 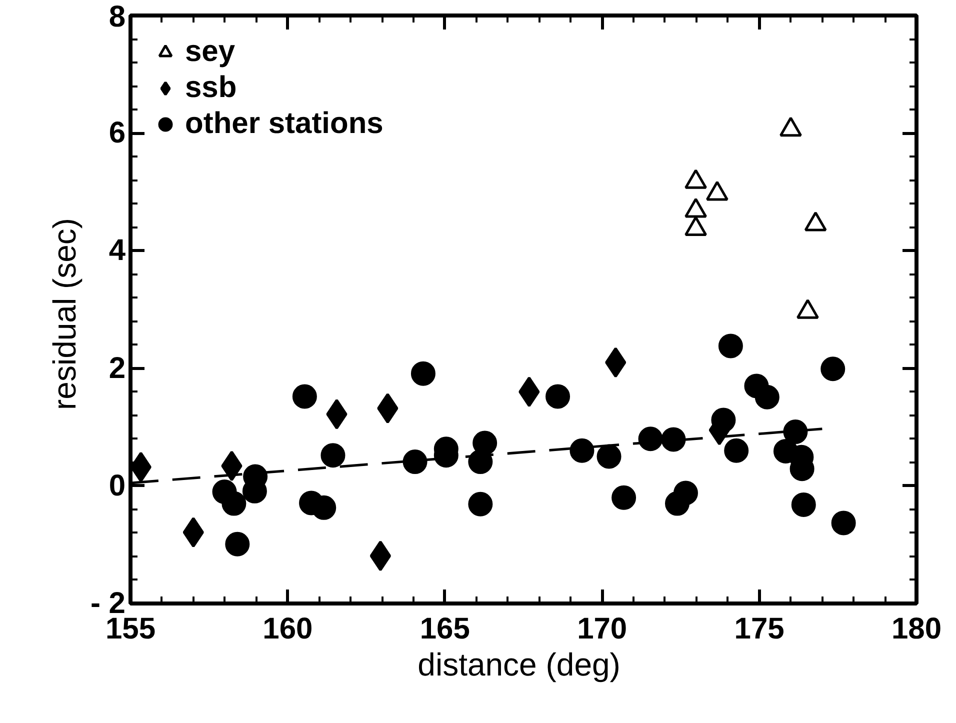 I want to click on legend-label: other stations, so click(x=284, y=124).